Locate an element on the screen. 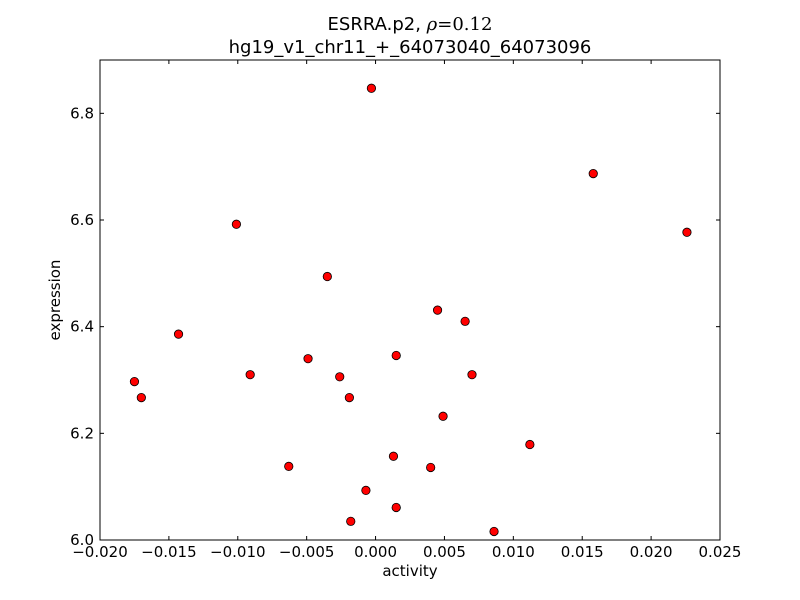 This screenshot has height=600, width=800. chart-title-rho-value: =0.12 is located at coordinates (464, 24).